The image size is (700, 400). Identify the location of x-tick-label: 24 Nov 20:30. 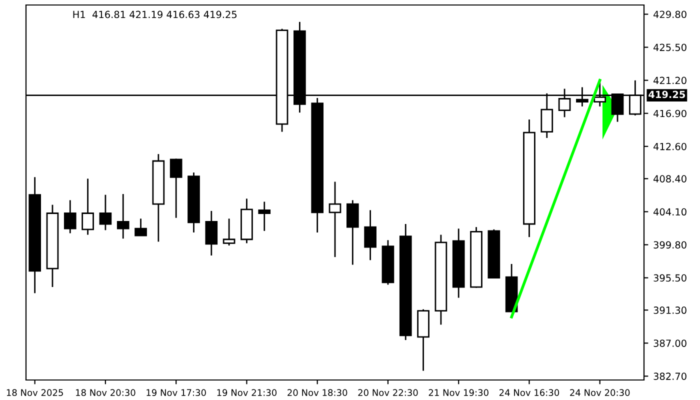
(600, 392).